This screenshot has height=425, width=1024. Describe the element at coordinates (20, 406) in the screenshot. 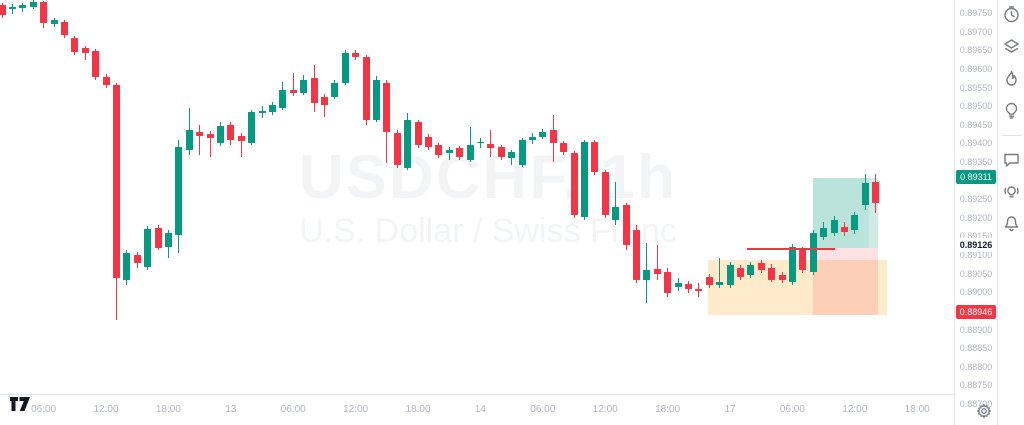

I see `tradingview-logo` at that location.